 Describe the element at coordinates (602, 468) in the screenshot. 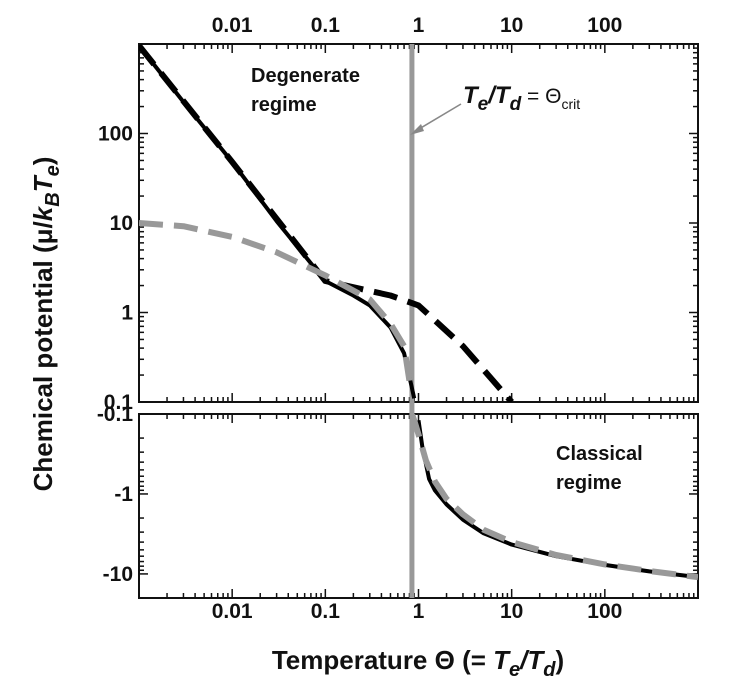

I see `classical-label: Classical regime` at that location.